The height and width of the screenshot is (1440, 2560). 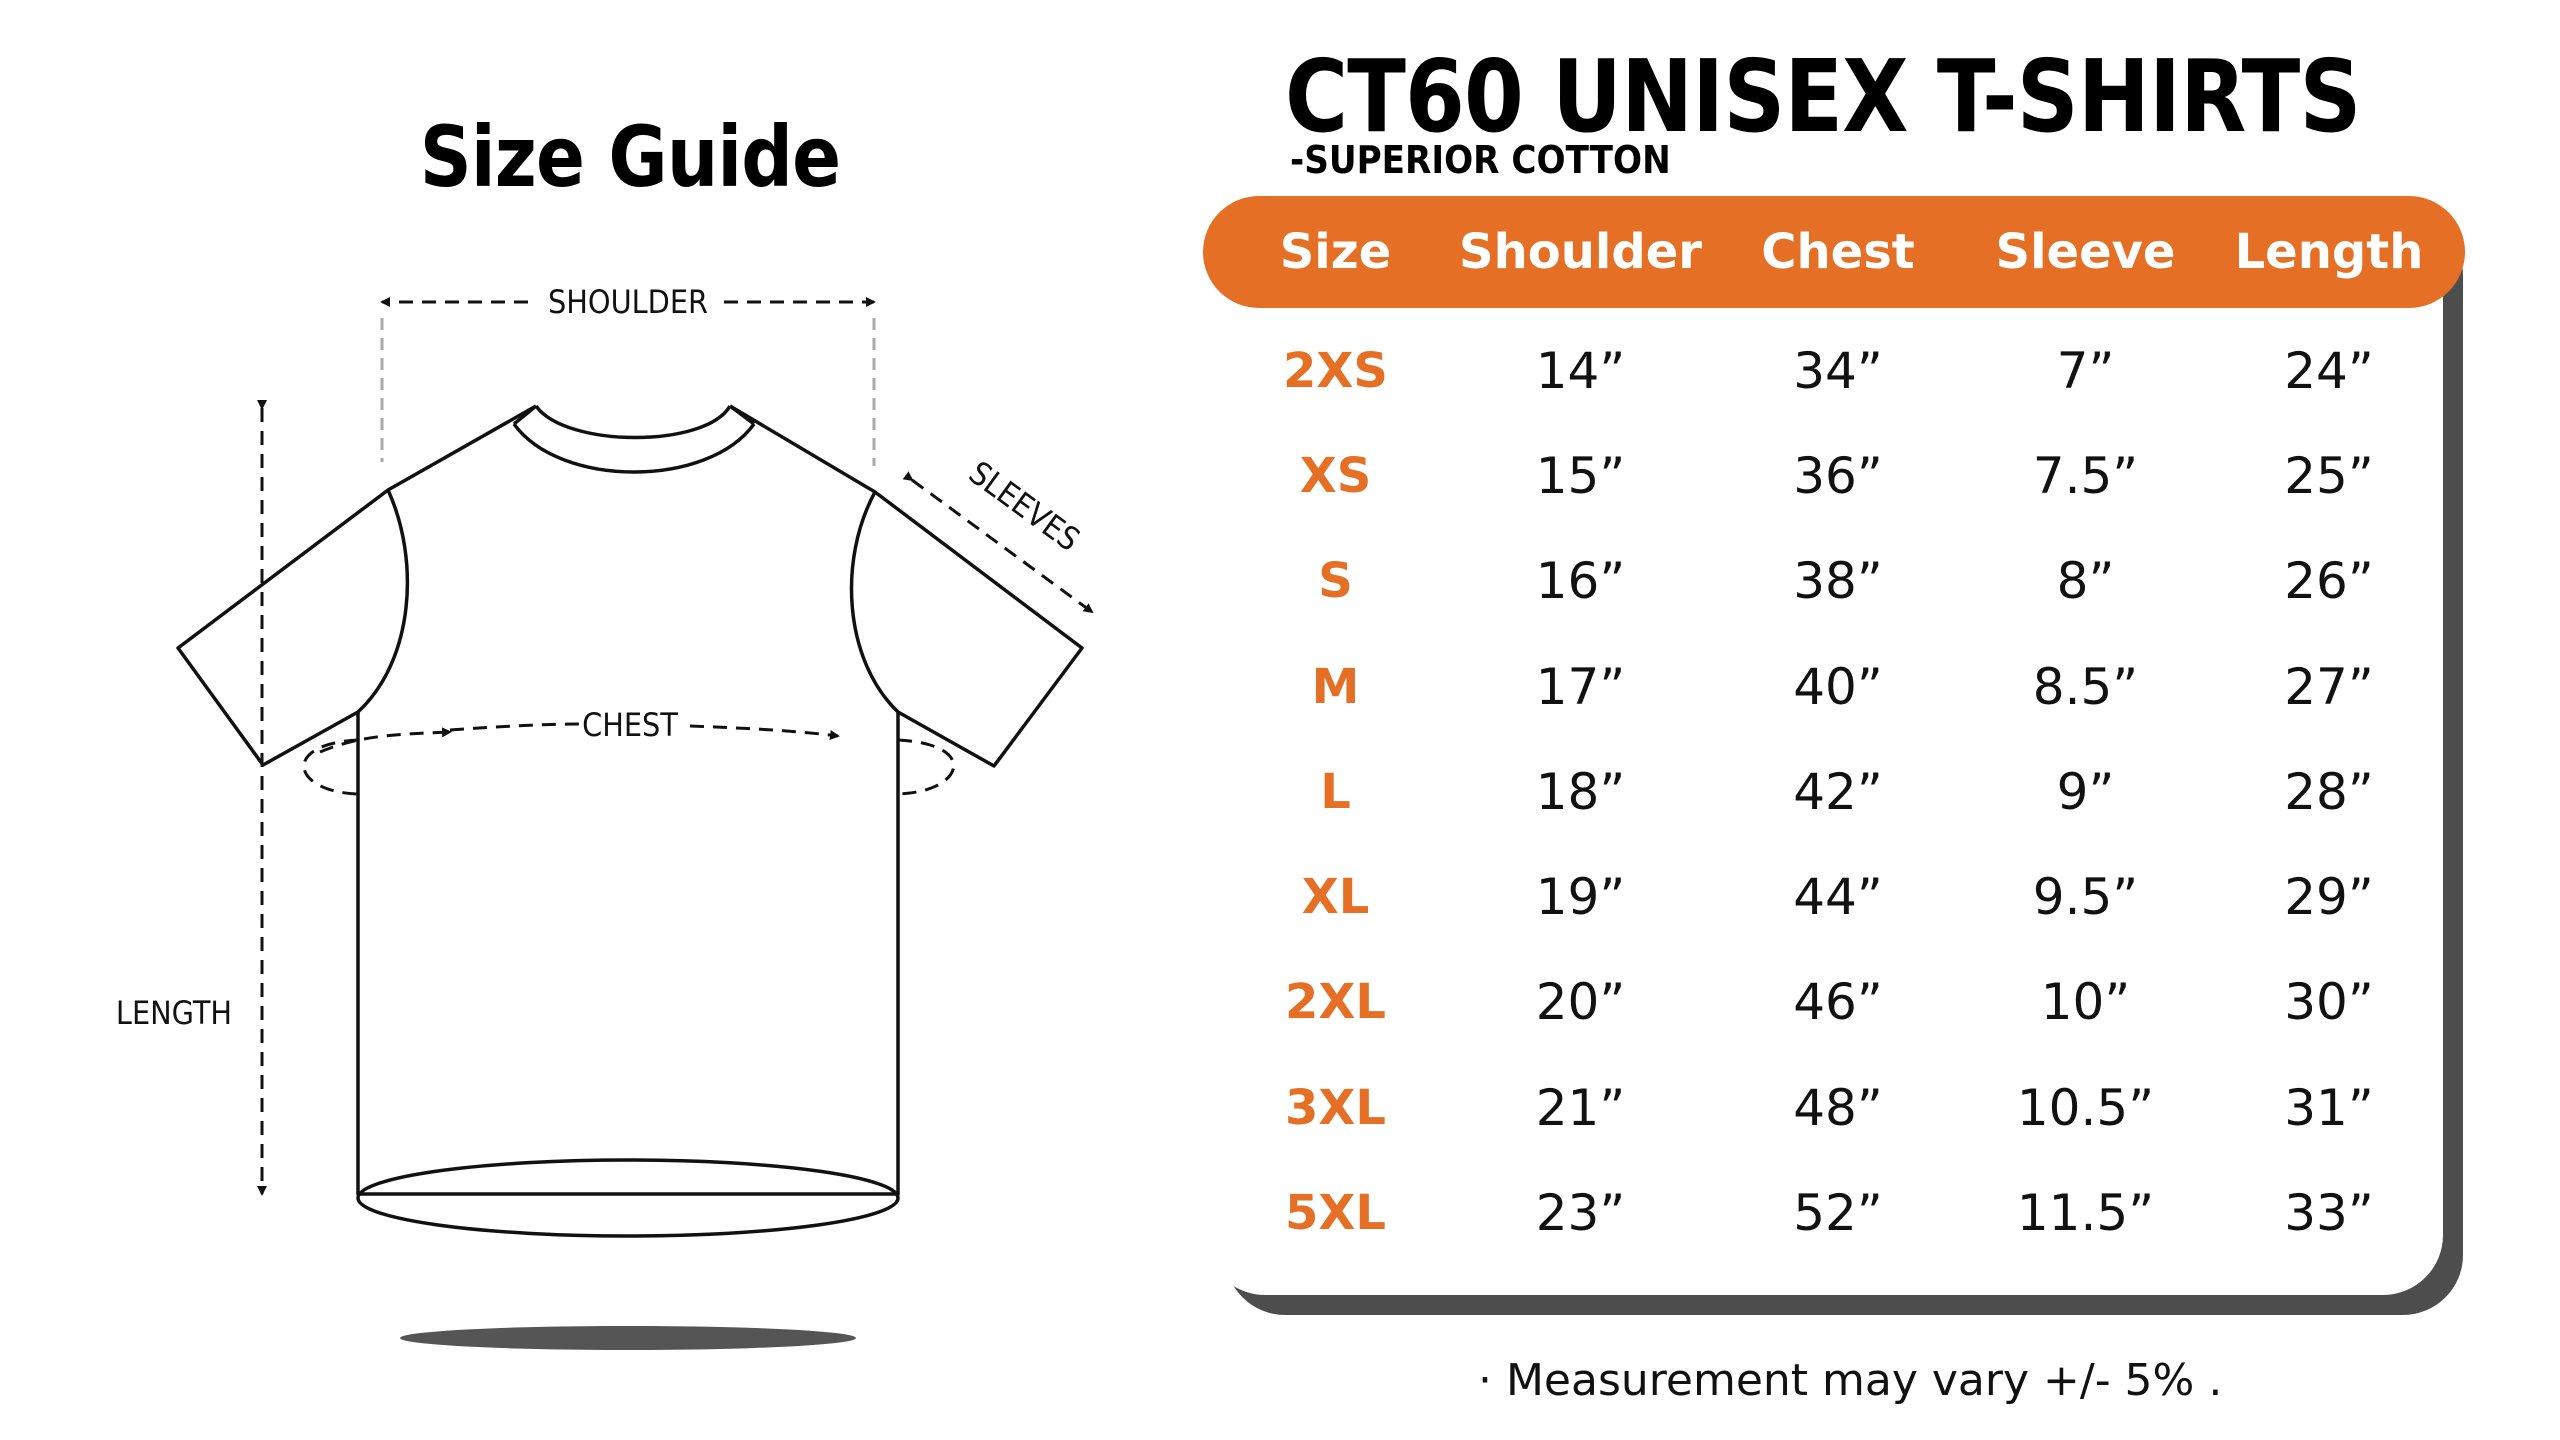 I want to click on table-row: M 17” 40” 8.5” 27”, so click(x=1834, y=686).